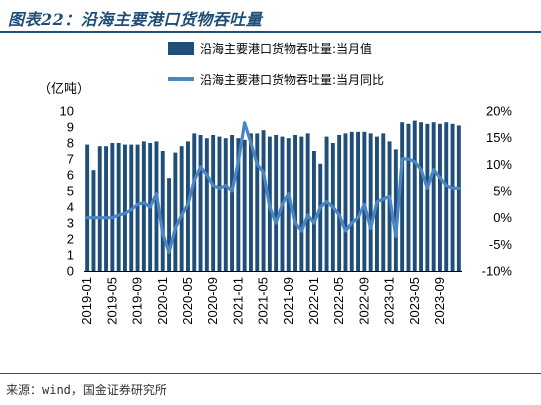 This screenshot has width=541, height=405. I want to click on x-tick-label: 2021-09, so click(288, 301).